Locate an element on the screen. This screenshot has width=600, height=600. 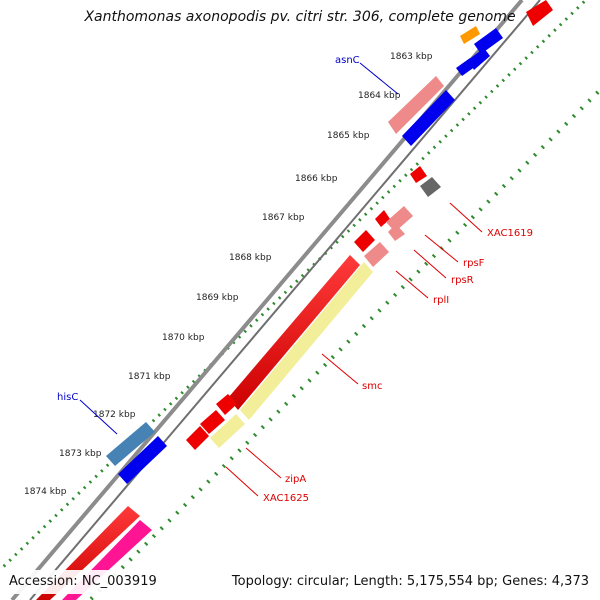
gene-label-rpsf: rpsF is located at coordinates (474, 263).